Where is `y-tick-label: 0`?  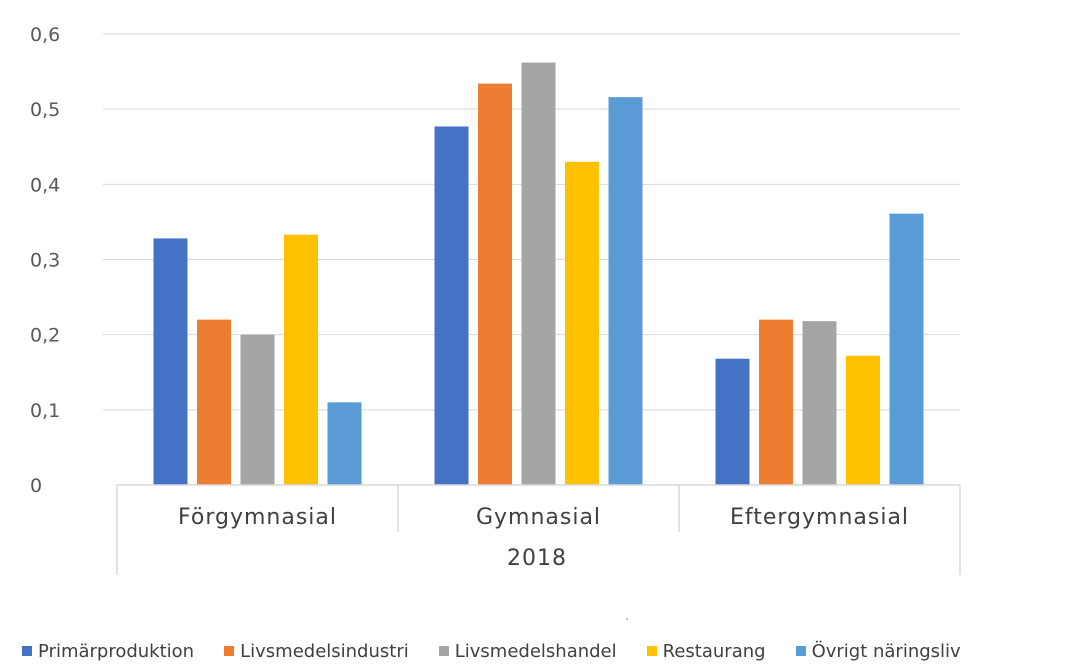 y-tick-label: 0 is located at coordinates (36, 486).